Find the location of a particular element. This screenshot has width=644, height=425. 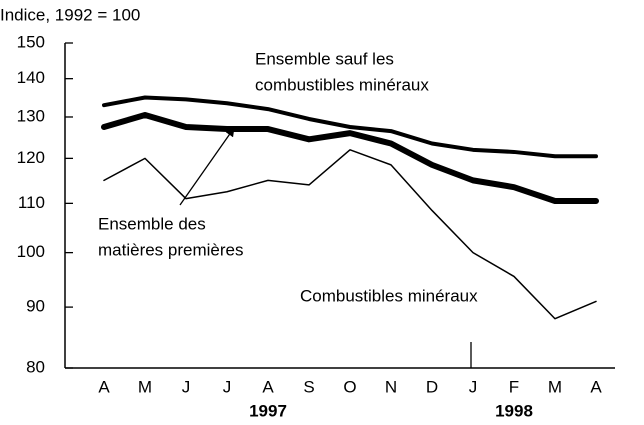

y-tick-label: 130 is located at coordinates (31, 115).